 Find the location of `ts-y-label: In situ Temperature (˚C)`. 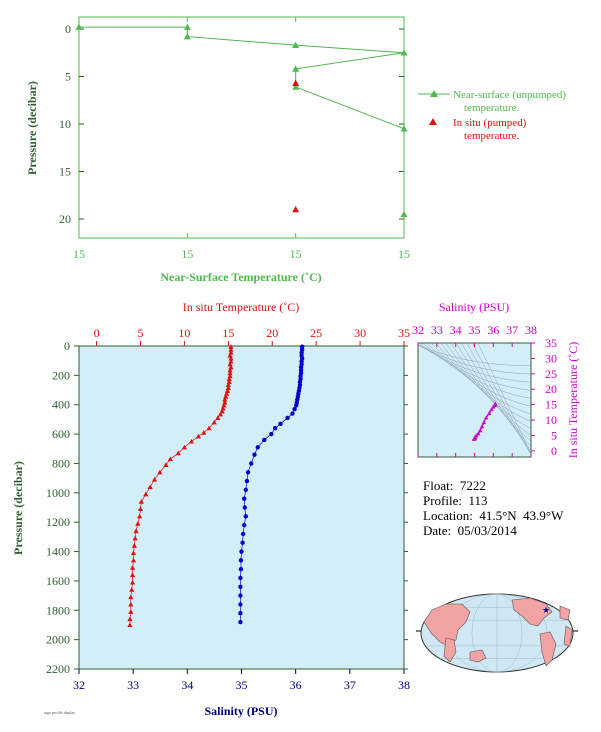

ts-y-label: In situ Temperature (˚C) is located at coordinates (573, 400).